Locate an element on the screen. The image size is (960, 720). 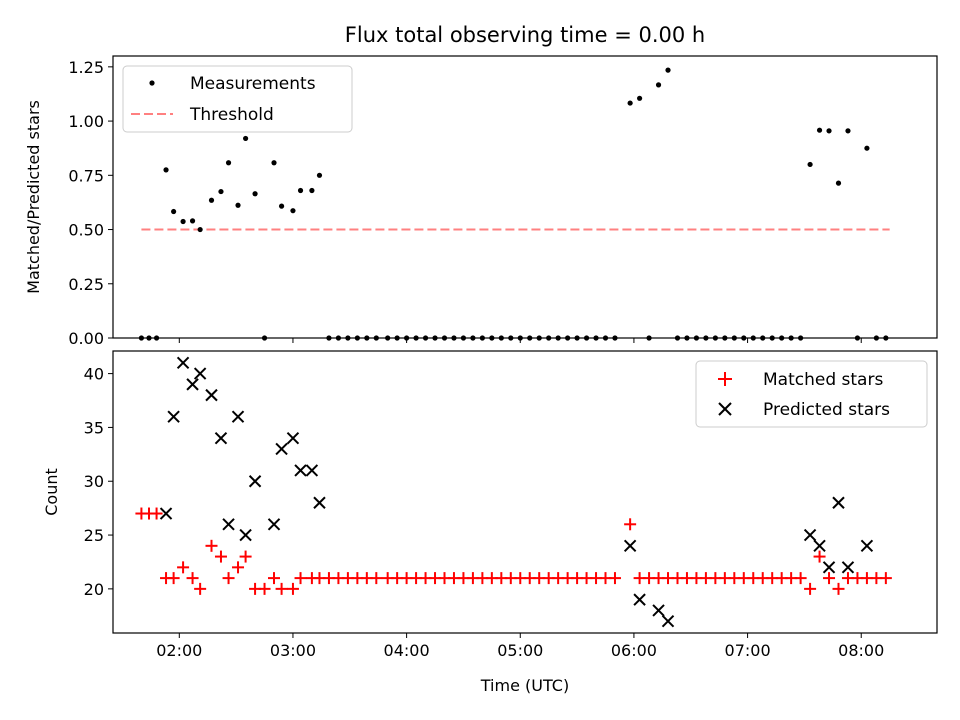
bottom-legend: Matched stars Predicted stars is located at coordinates (811, 394).